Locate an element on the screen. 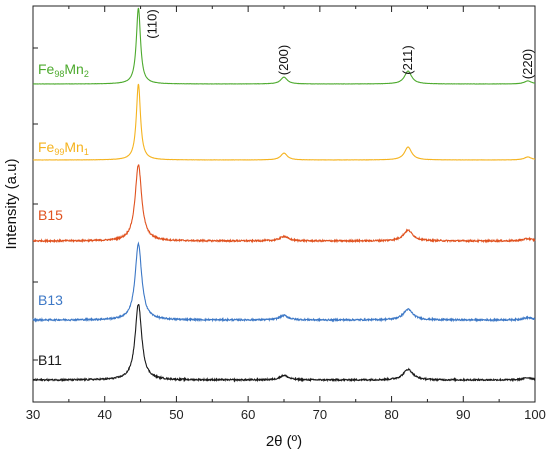 The height and width of the screenshot is (457, 550). x-tick-label: 60 is located at coordinates (248, 414).